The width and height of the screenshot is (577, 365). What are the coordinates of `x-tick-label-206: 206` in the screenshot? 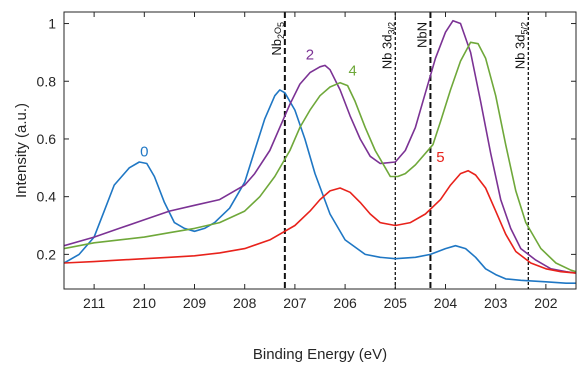 It's located at (345, 303).